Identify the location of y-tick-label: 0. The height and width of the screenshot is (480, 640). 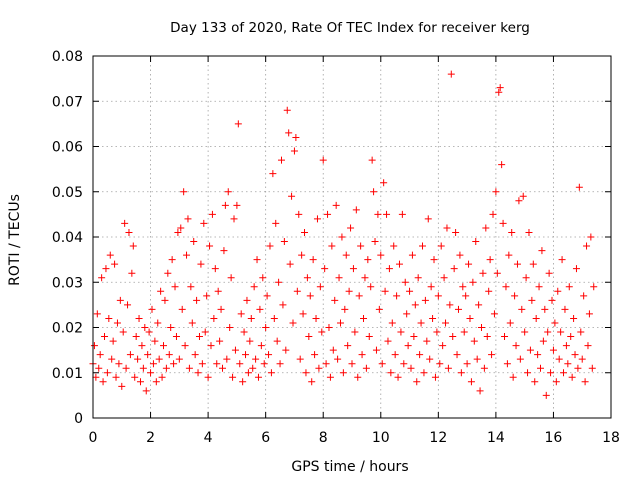
(78, 419).